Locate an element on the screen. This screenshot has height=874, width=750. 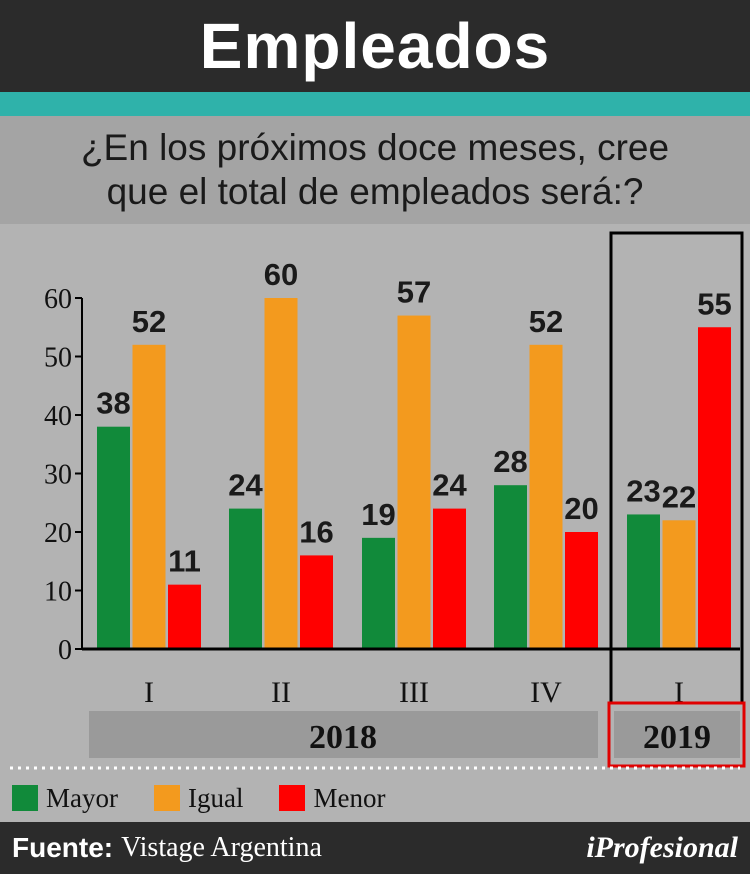
category-label: IV is located at coordinates (546, 692).